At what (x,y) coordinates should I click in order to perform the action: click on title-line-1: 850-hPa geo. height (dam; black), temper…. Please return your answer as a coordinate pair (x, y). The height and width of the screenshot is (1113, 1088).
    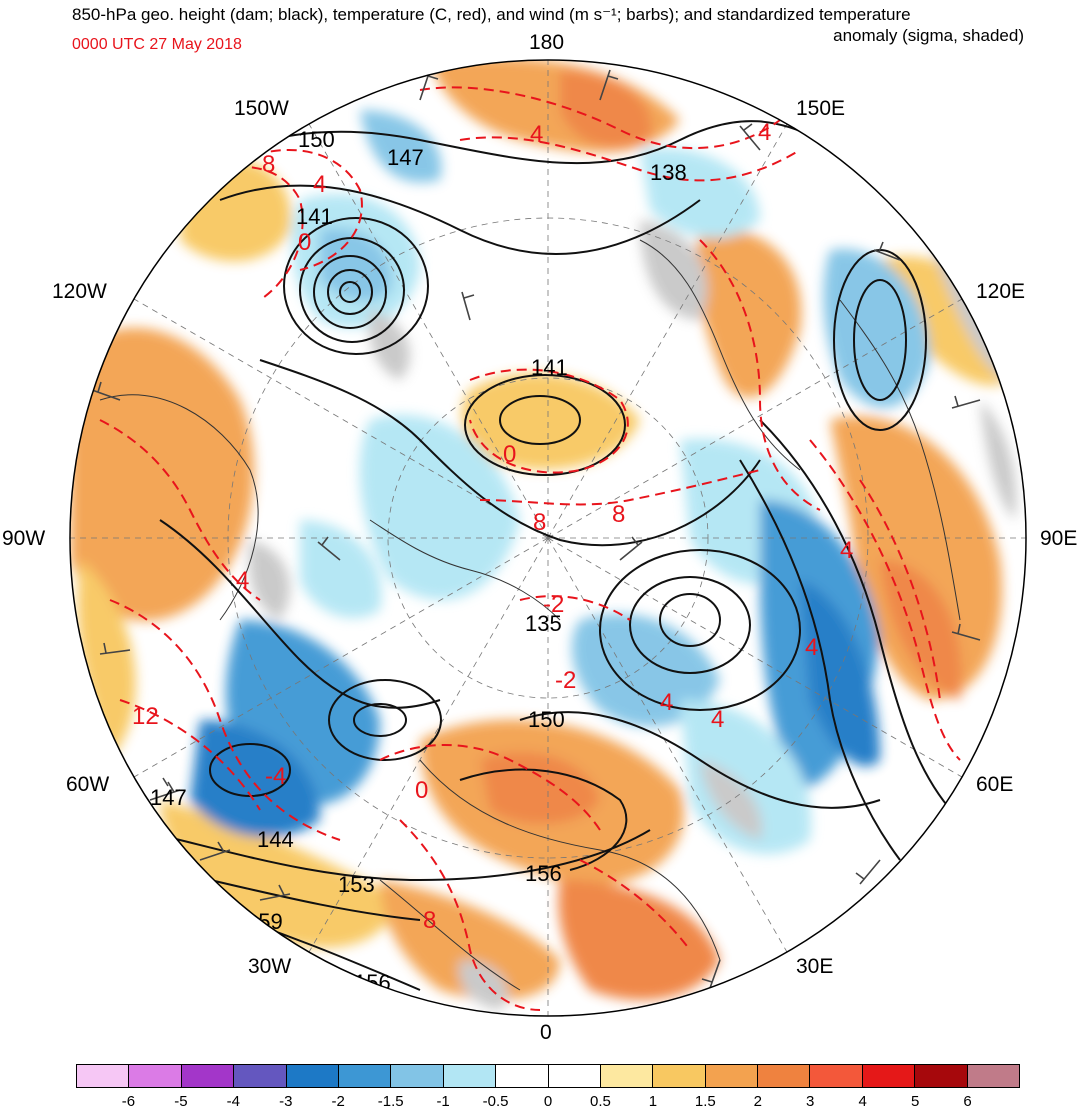
    Looking at the image, I should click on (491, 14).